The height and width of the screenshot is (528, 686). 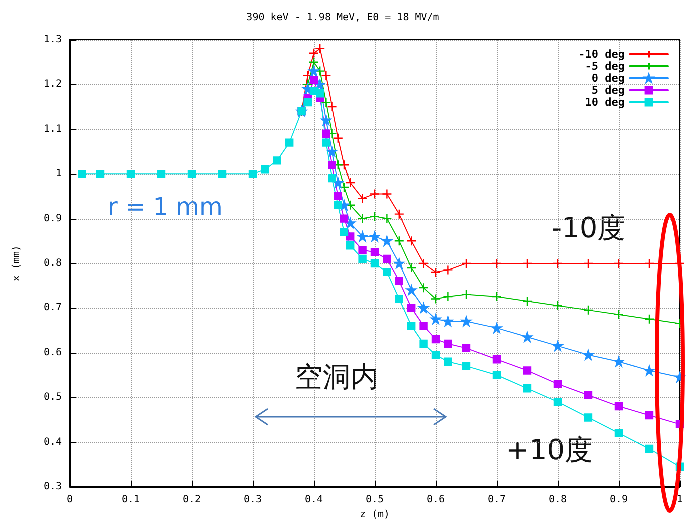 What do you see at coordinates (70, 500) in the screenshot?
I see `x-tick-label: 0` at bounding box center [70, 500].